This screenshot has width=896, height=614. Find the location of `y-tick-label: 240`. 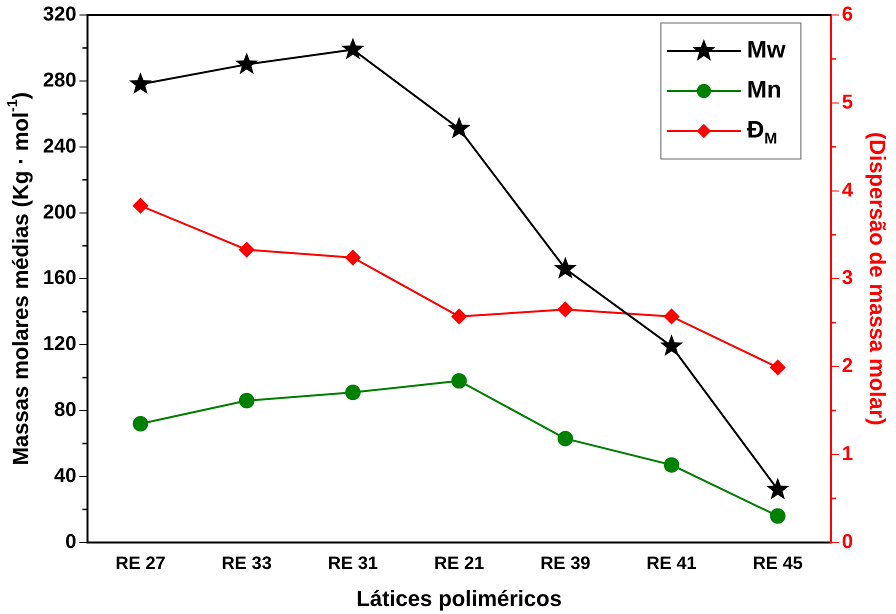

y-tick-label: 240 is located at coordinates (59, 146).